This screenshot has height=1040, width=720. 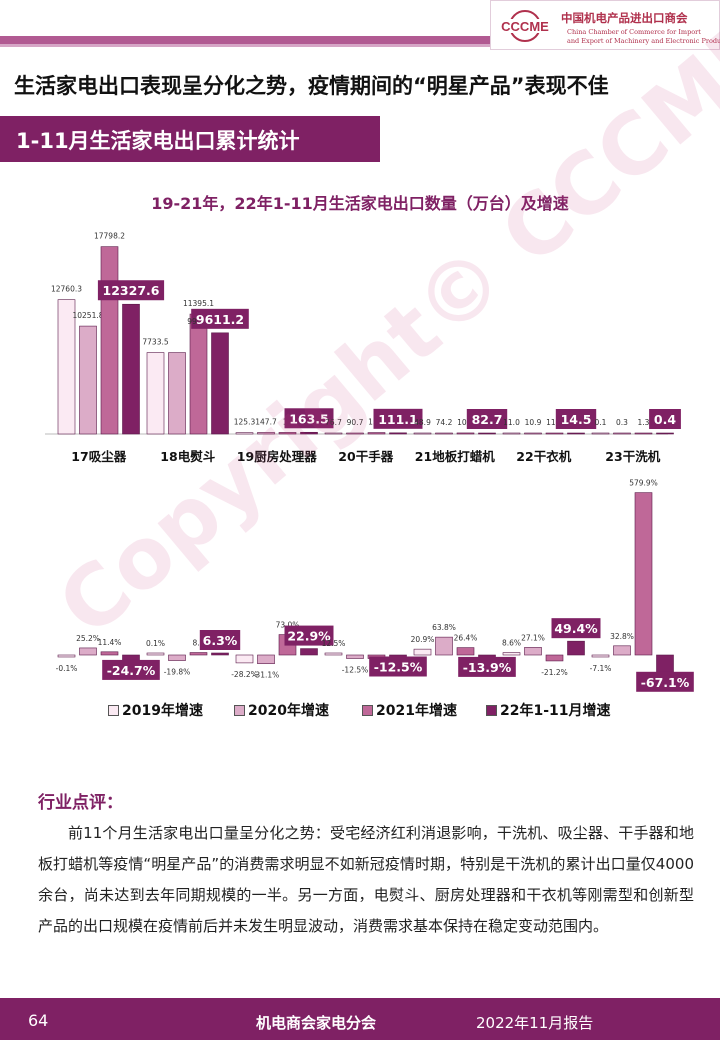 I want to click on section-title-bar, so click(x=190, y=139).